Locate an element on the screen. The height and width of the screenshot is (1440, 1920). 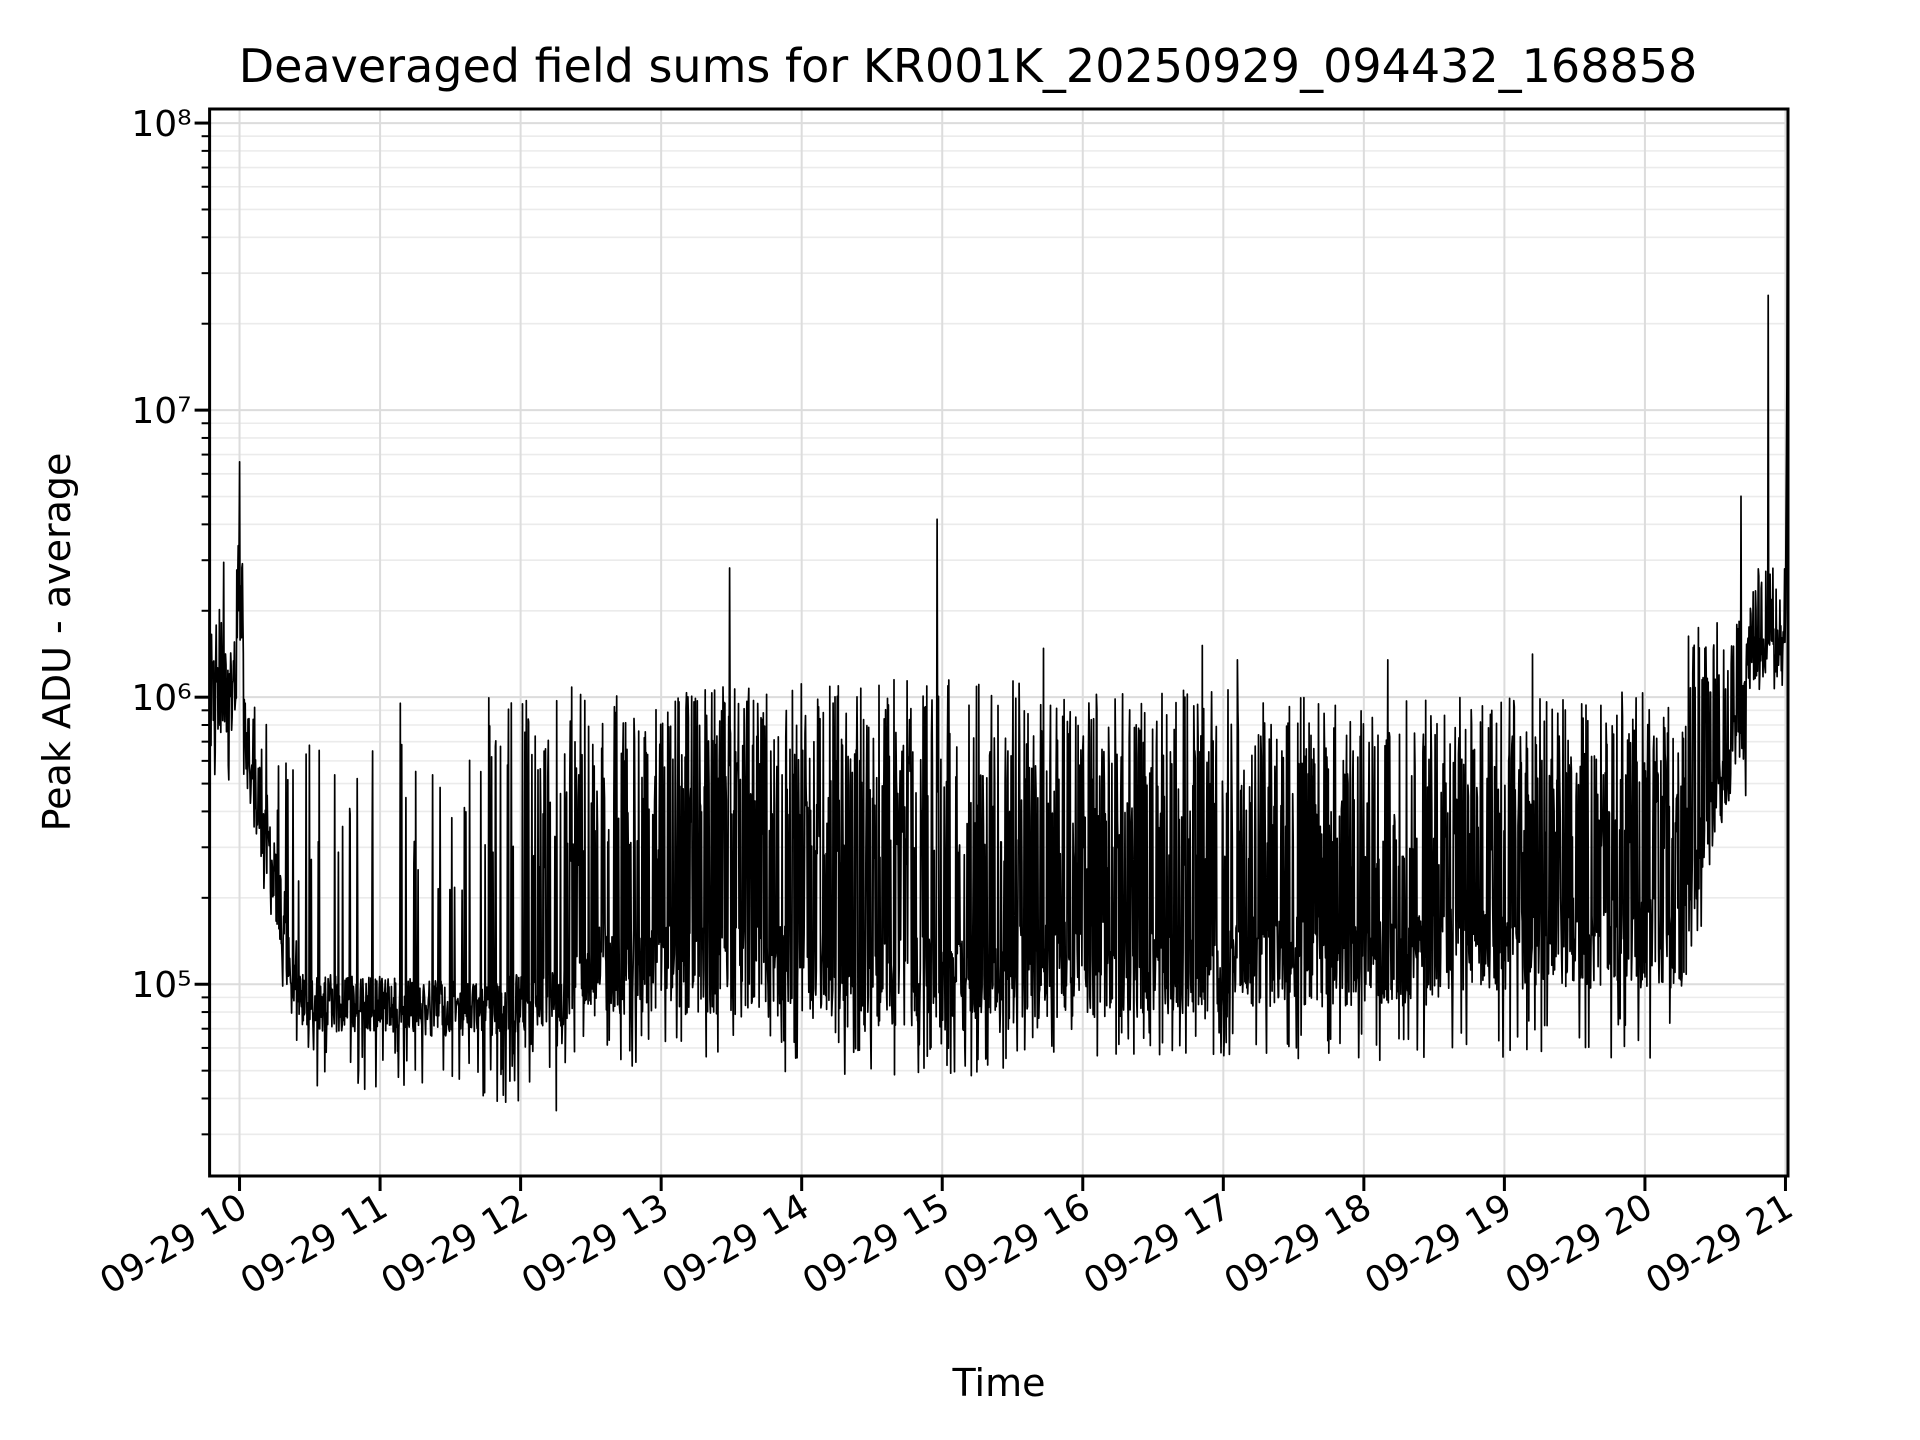
x-tick-label: 09-29 11 is located at coordinates (314, 1244).